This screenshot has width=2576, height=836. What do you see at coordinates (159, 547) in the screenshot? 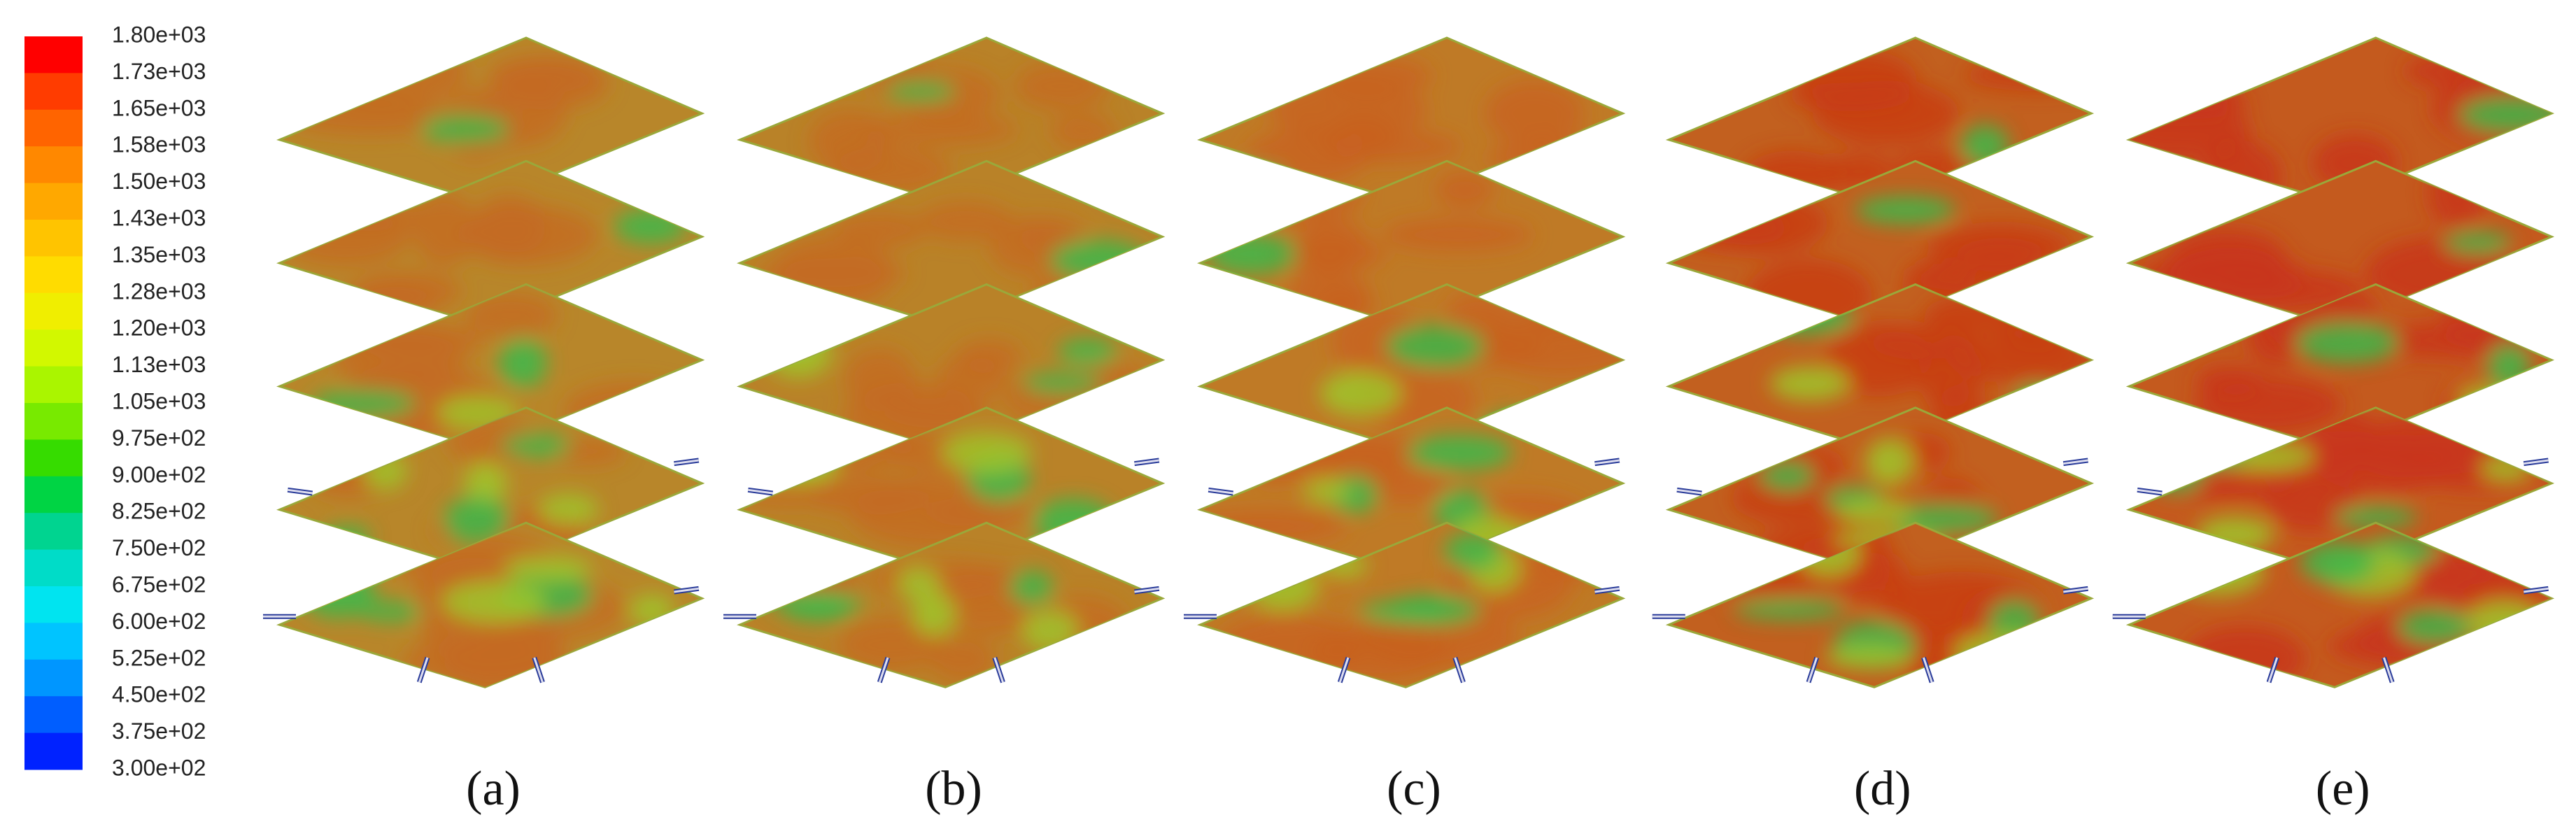
I see `colorbar-label: 7.50e+02` at bounding box center [159, 547].